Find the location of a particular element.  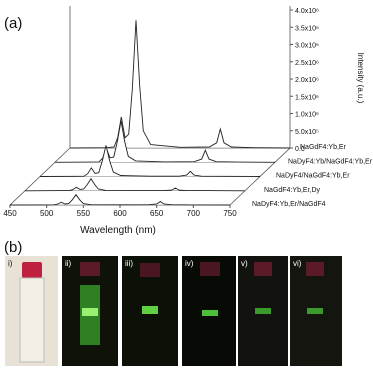

series-label: NaDyF4/NaGdF4:Yb,Er is located at coordinates (313, 176).